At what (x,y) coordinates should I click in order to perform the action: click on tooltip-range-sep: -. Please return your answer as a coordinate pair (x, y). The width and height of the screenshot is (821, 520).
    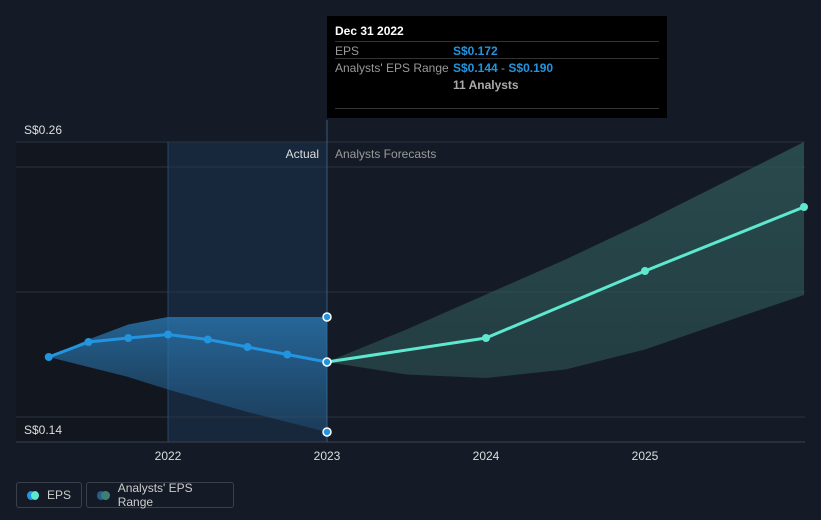
    Looking at the image, I should click on (503, 68).